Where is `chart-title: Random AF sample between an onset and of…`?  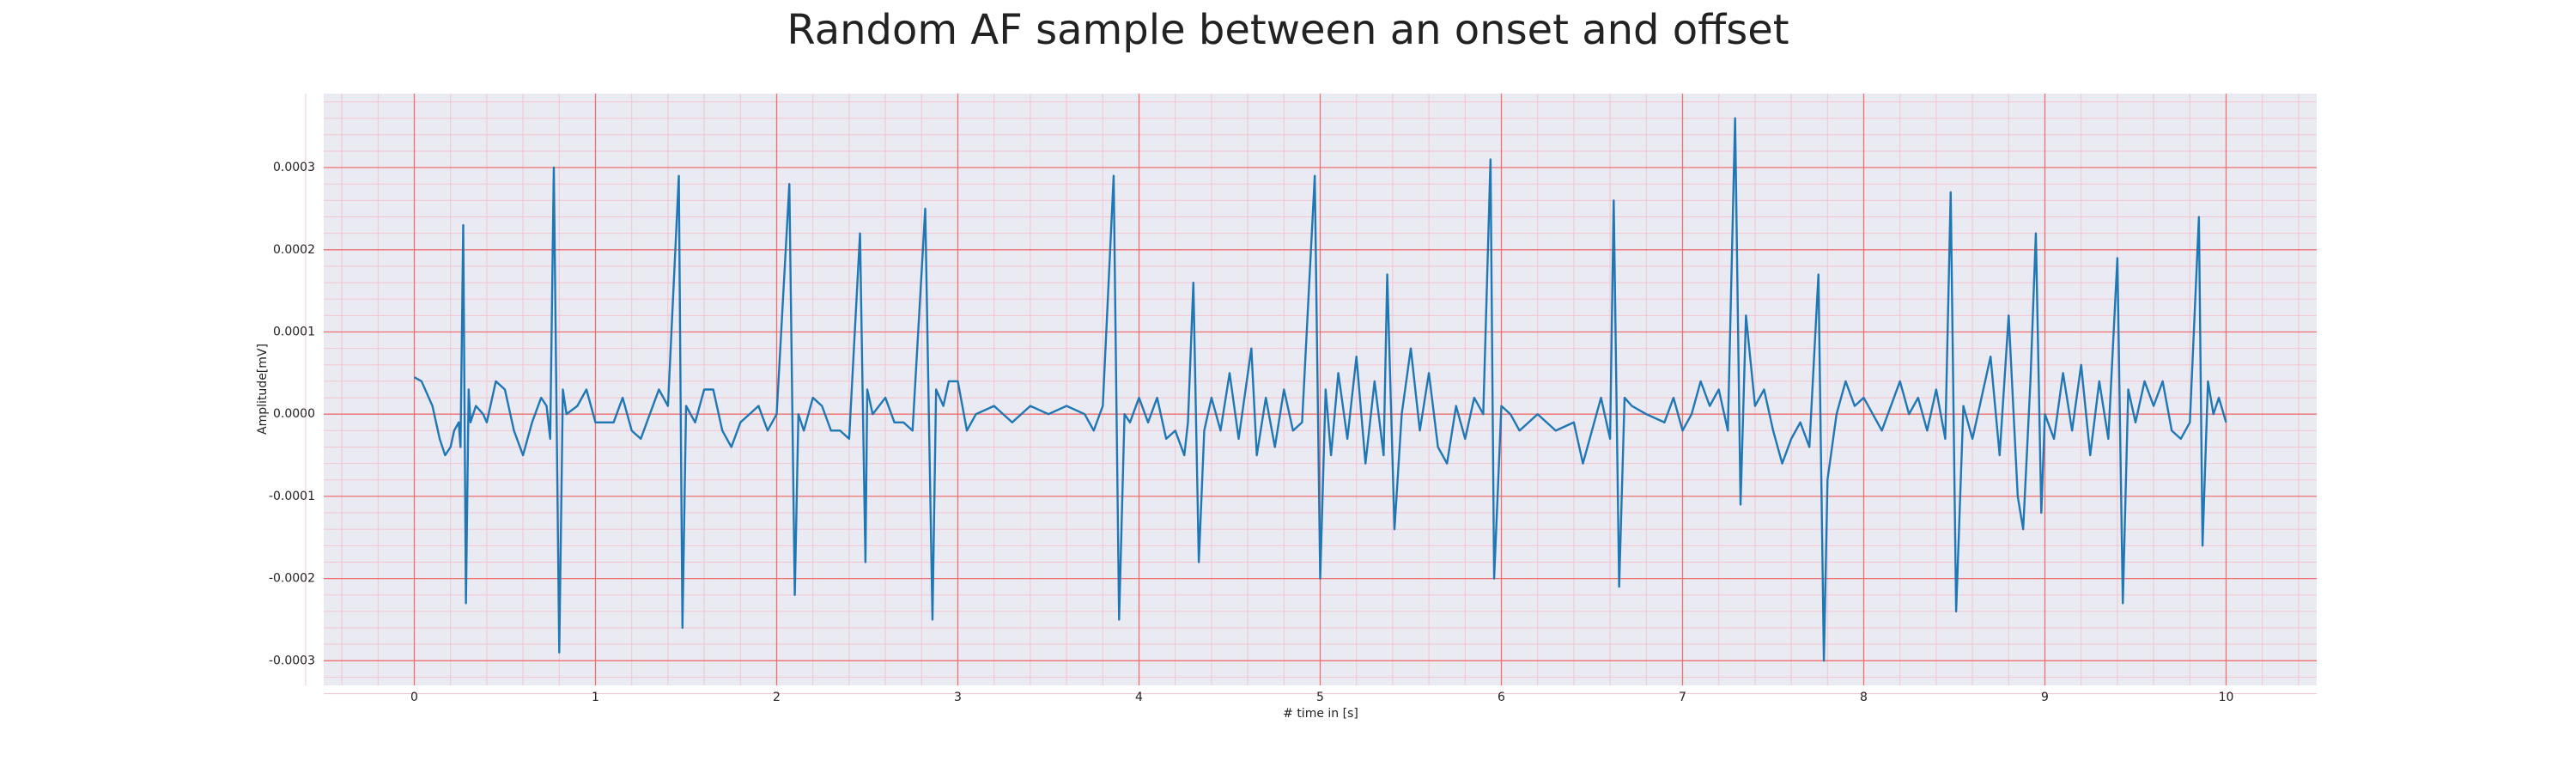 chart-title: Random AF sample between an onset and of… is located at coordinates (1288, 30).